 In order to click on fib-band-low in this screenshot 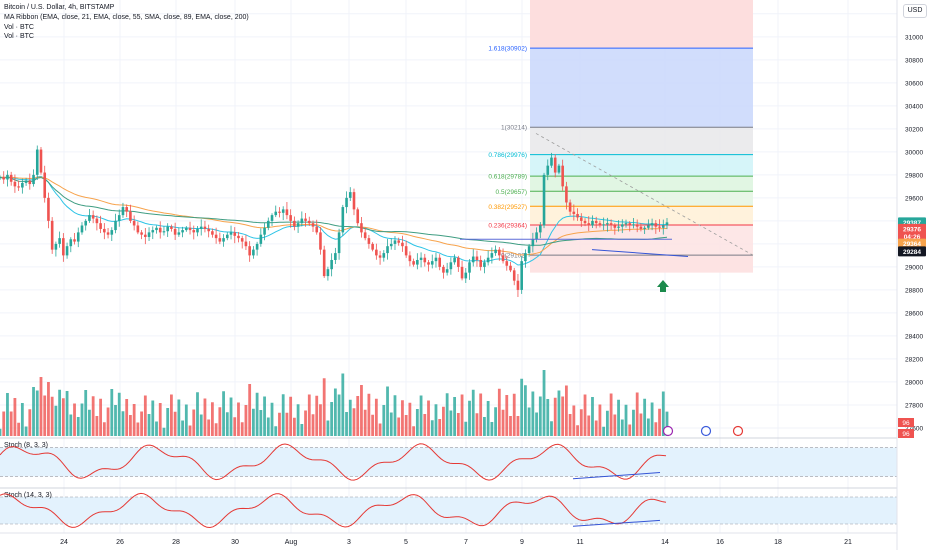, I will do `click(641, 264)`.